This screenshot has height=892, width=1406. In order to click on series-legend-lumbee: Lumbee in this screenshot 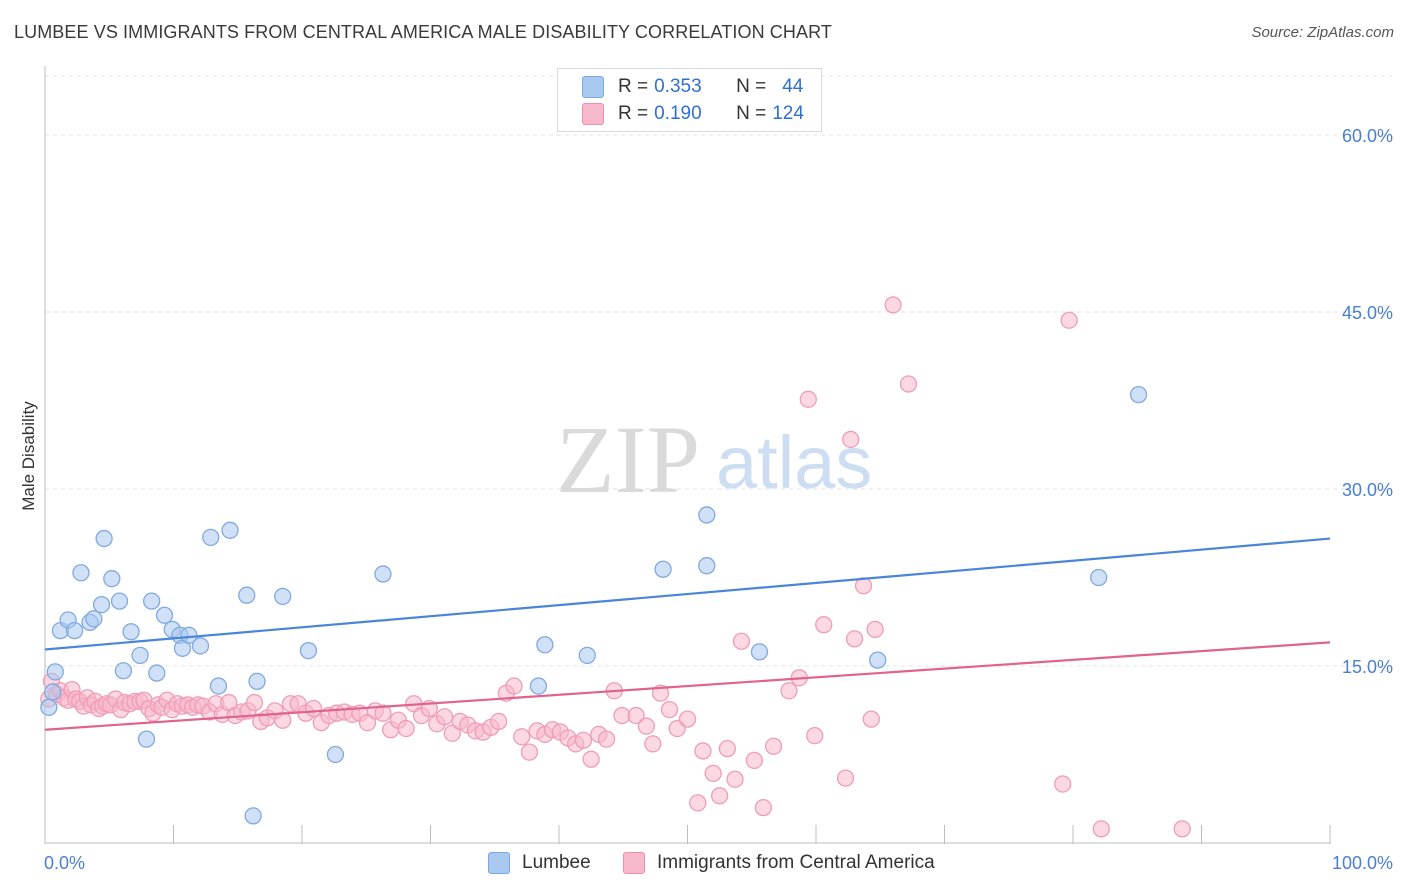, I will do `click(539, 863)`.